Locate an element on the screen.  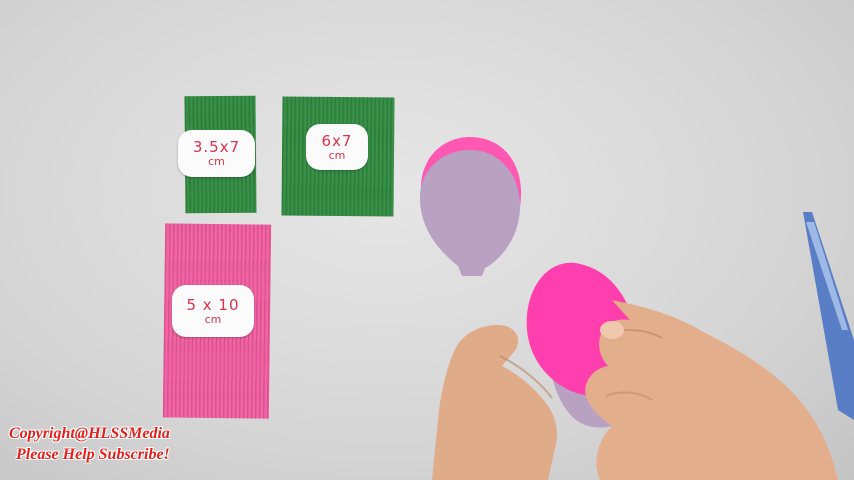
size-label-green-large: 6x7 cm is located at coordinates (337, 147).